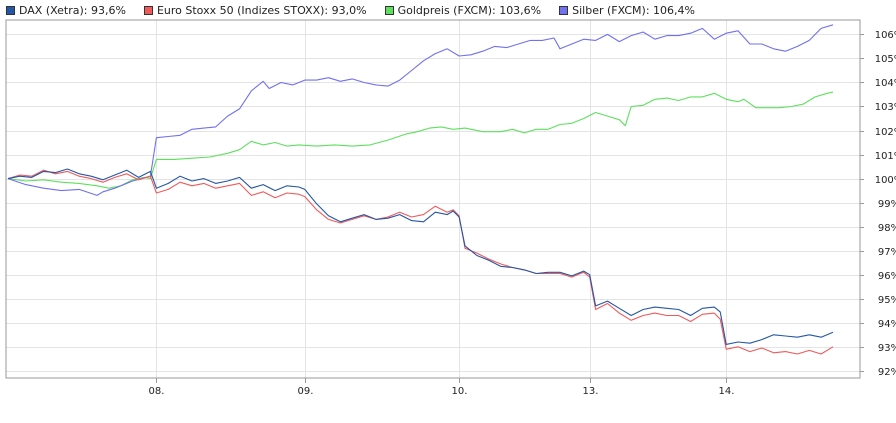  What do you see at coordinates (885, 156) in the screenshot?
I see `y-tick-label: 101%` at bounding box center [885, 156].